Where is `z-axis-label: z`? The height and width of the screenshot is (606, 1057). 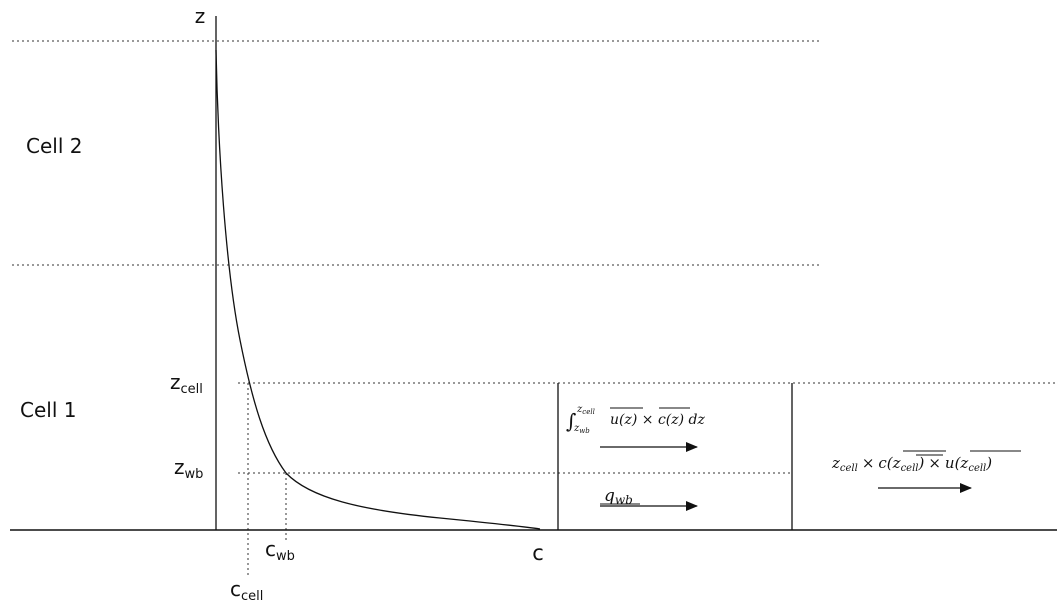 z-axis-label: z is located at coordinates (200, 16).